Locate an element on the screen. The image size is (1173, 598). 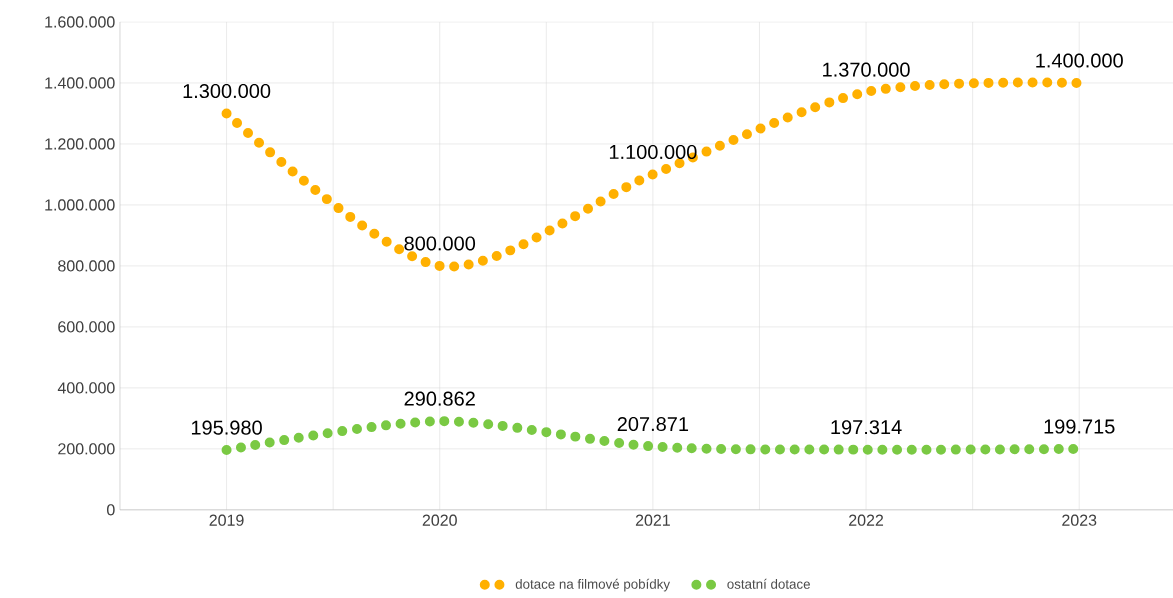
y-tick-label: 200.000 is located at coordinates (86, 449).